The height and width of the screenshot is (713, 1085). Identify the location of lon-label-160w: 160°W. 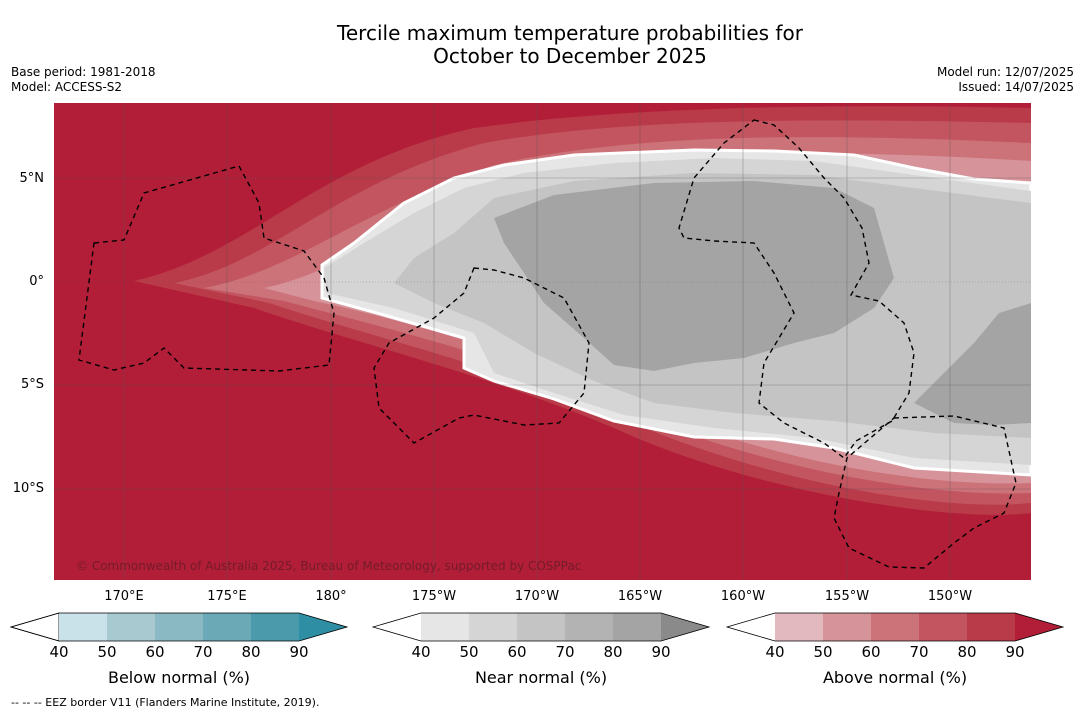
(743, 596).